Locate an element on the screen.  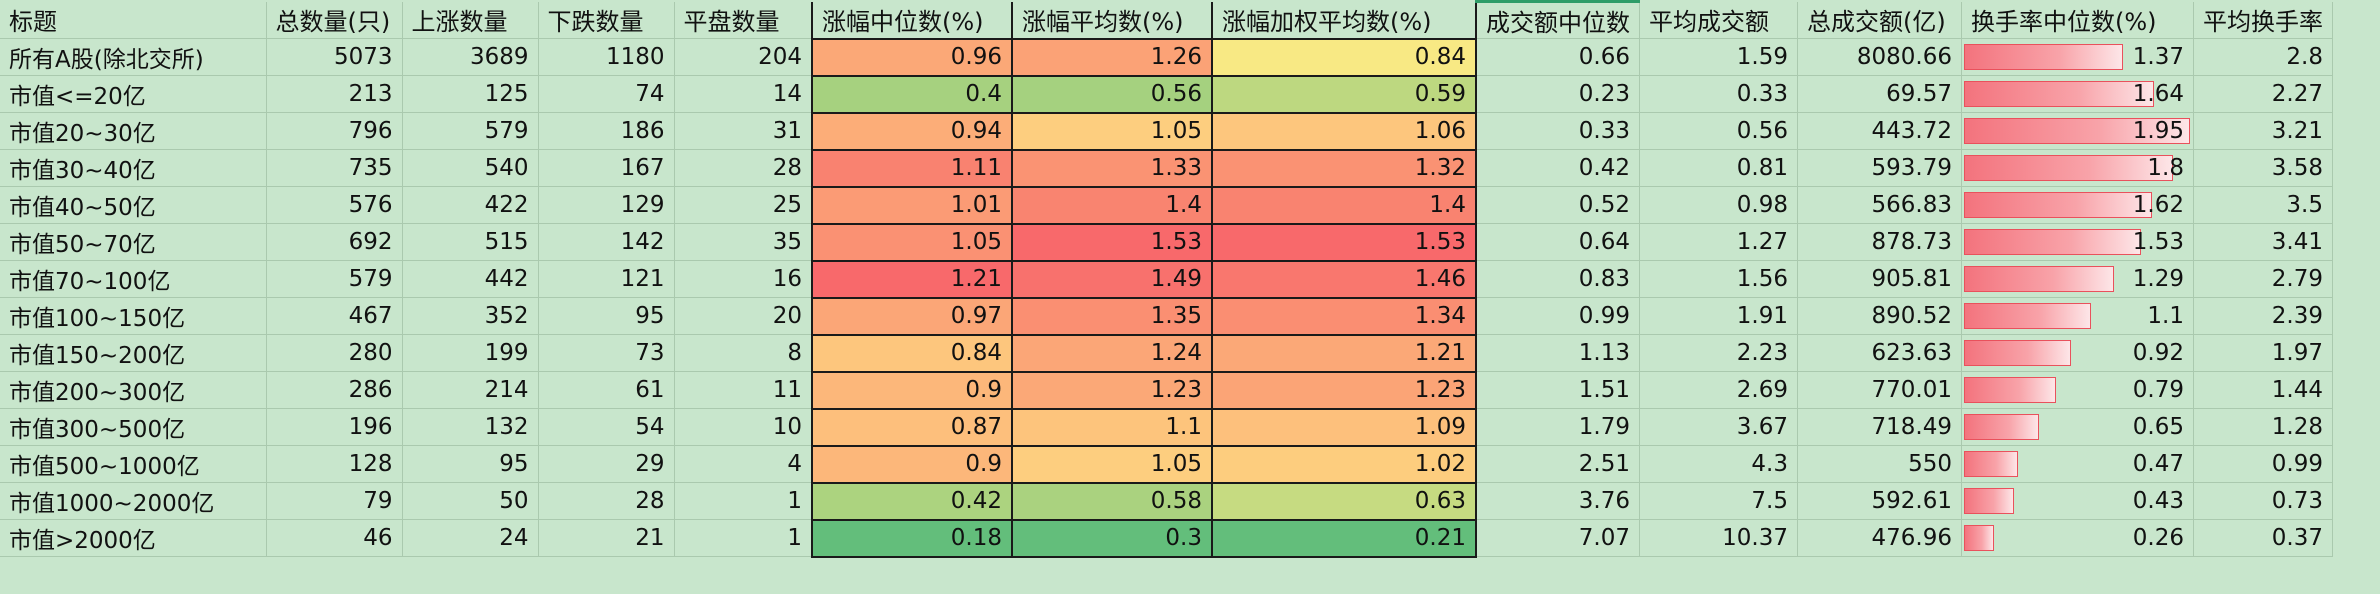
cell-title: 市值40~50亿 is located at coordinates (133, 205).